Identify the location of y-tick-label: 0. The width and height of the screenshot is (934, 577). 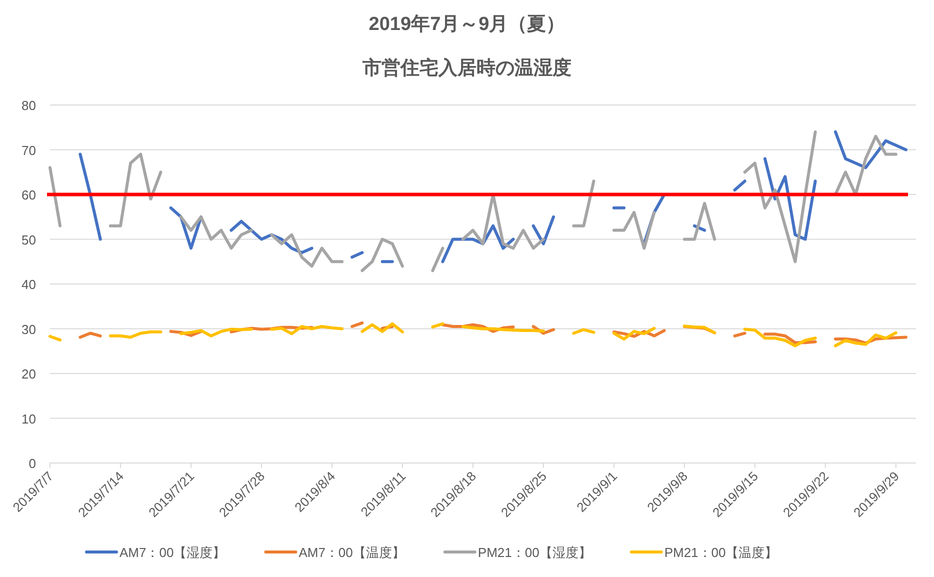
(32, 463).